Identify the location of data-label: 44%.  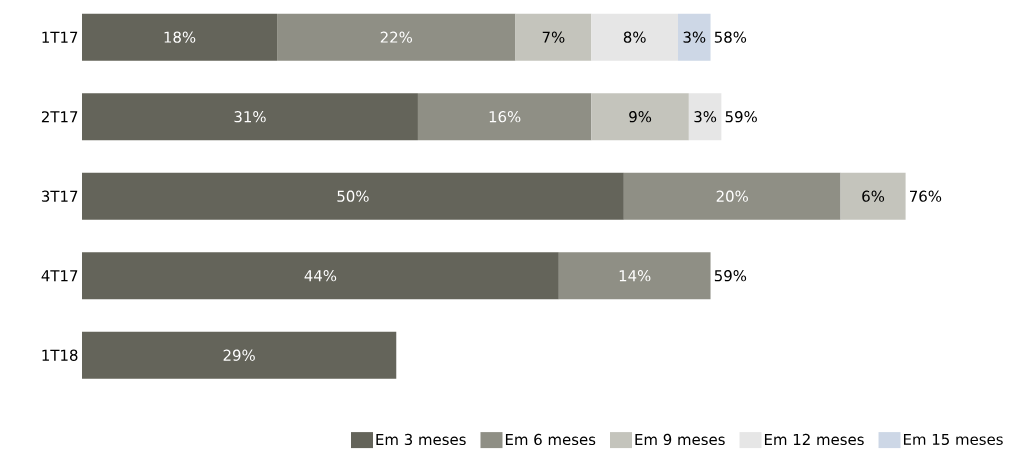
(320, 276).